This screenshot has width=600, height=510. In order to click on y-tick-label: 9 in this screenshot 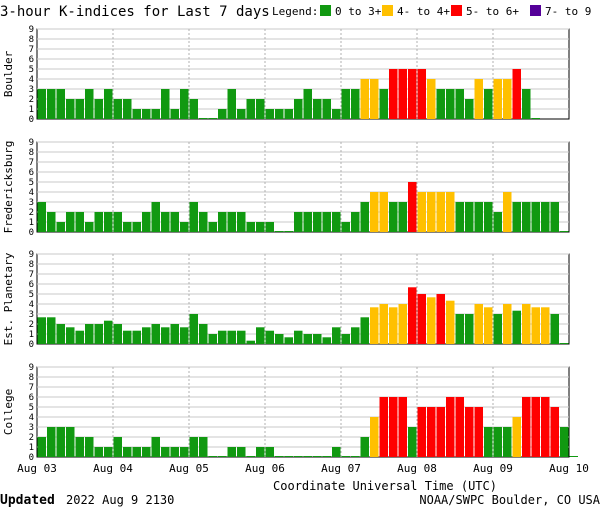, I will do `click(31, 143)`.